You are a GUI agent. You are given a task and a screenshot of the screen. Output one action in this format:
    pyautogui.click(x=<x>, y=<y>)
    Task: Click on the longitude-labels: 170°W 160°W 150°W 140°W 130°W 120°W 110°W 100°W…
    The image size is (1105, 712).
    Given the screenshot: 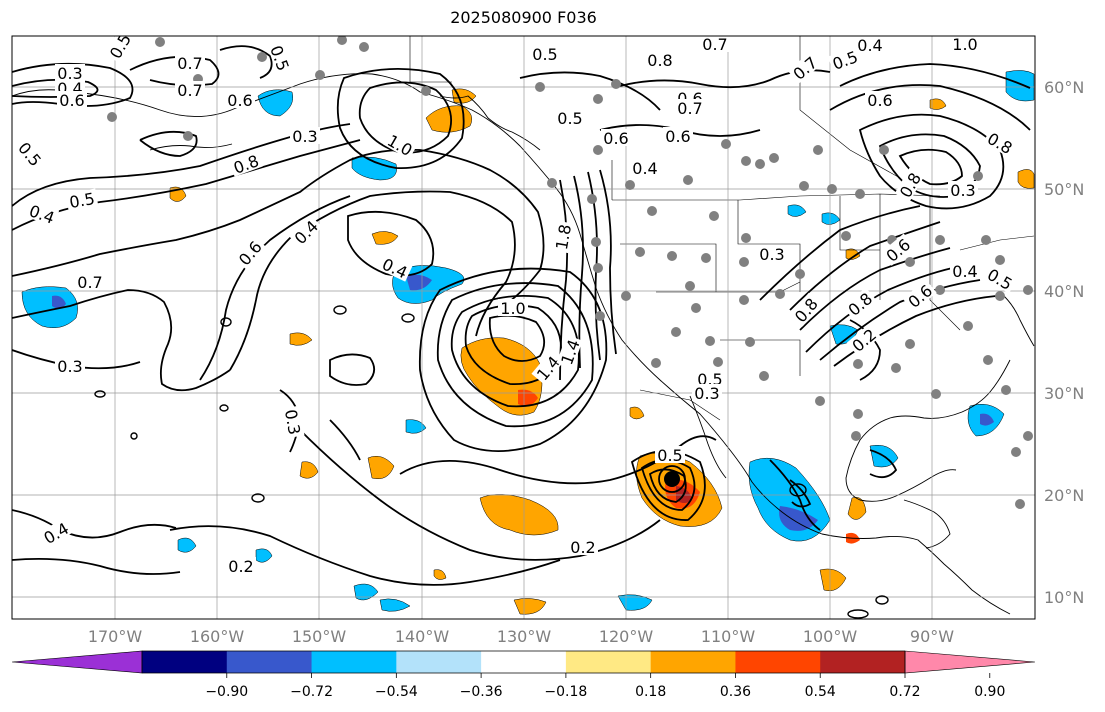 What is the action you would take?
    pyautogui.click(x=521, y=636)
    